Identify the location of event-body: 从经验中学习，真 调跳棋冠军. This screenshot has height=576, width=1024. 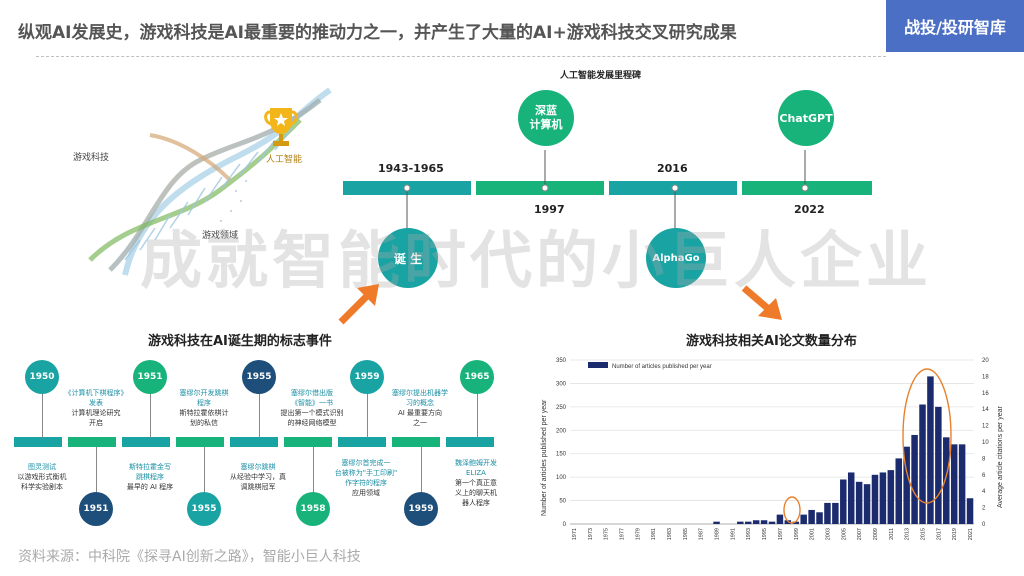
(258, 482).